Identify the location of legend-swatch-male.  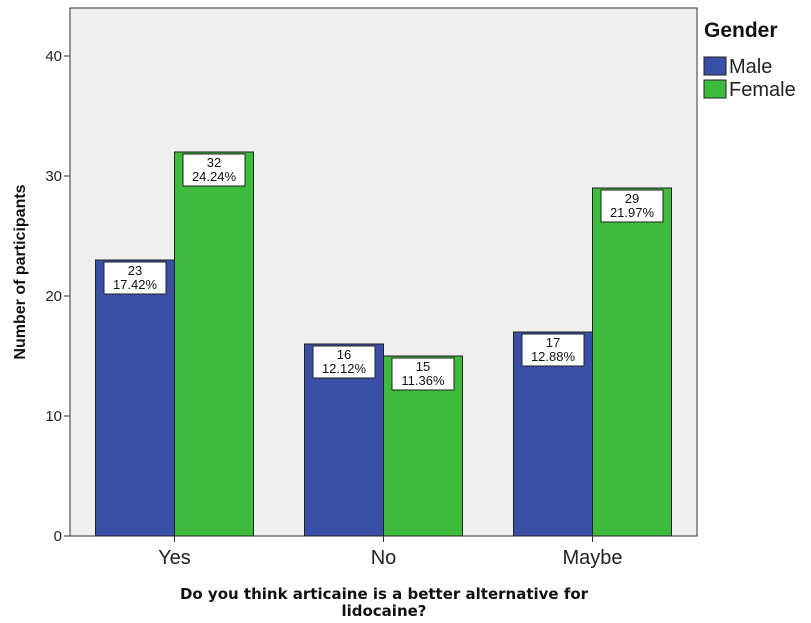
(715, 66).